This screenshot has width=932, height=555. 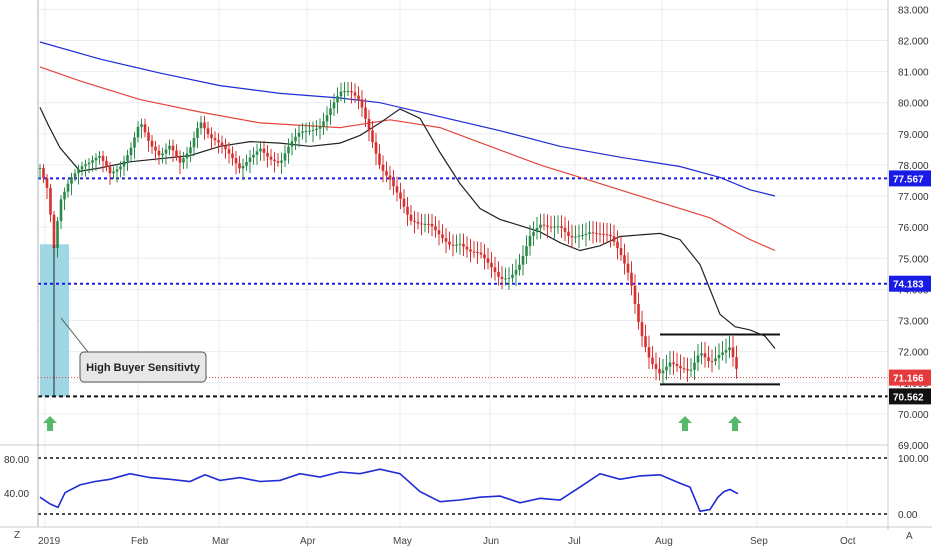 I want to click on price-tick-label: 80.000, so click(x=913, y=104).